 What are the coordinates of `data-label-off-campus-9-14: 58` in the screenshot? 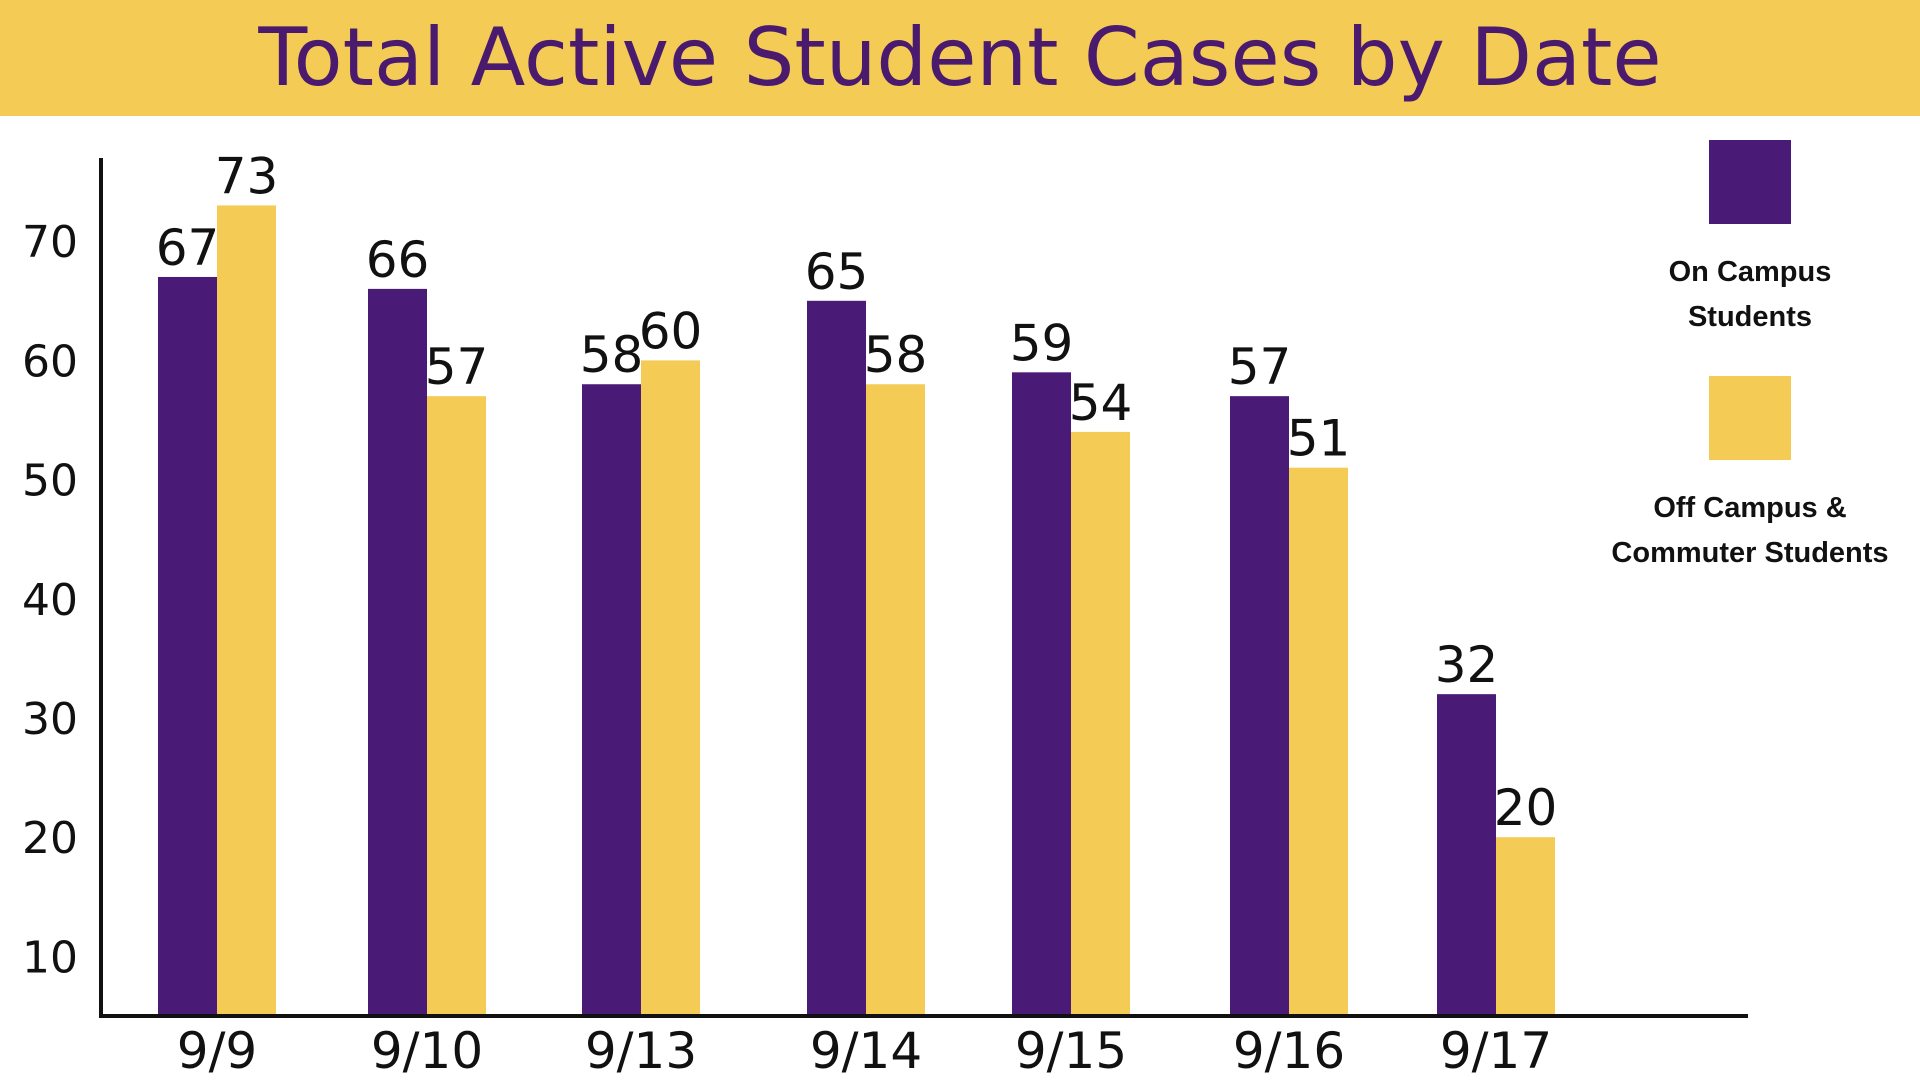 It's located at (896, 355).